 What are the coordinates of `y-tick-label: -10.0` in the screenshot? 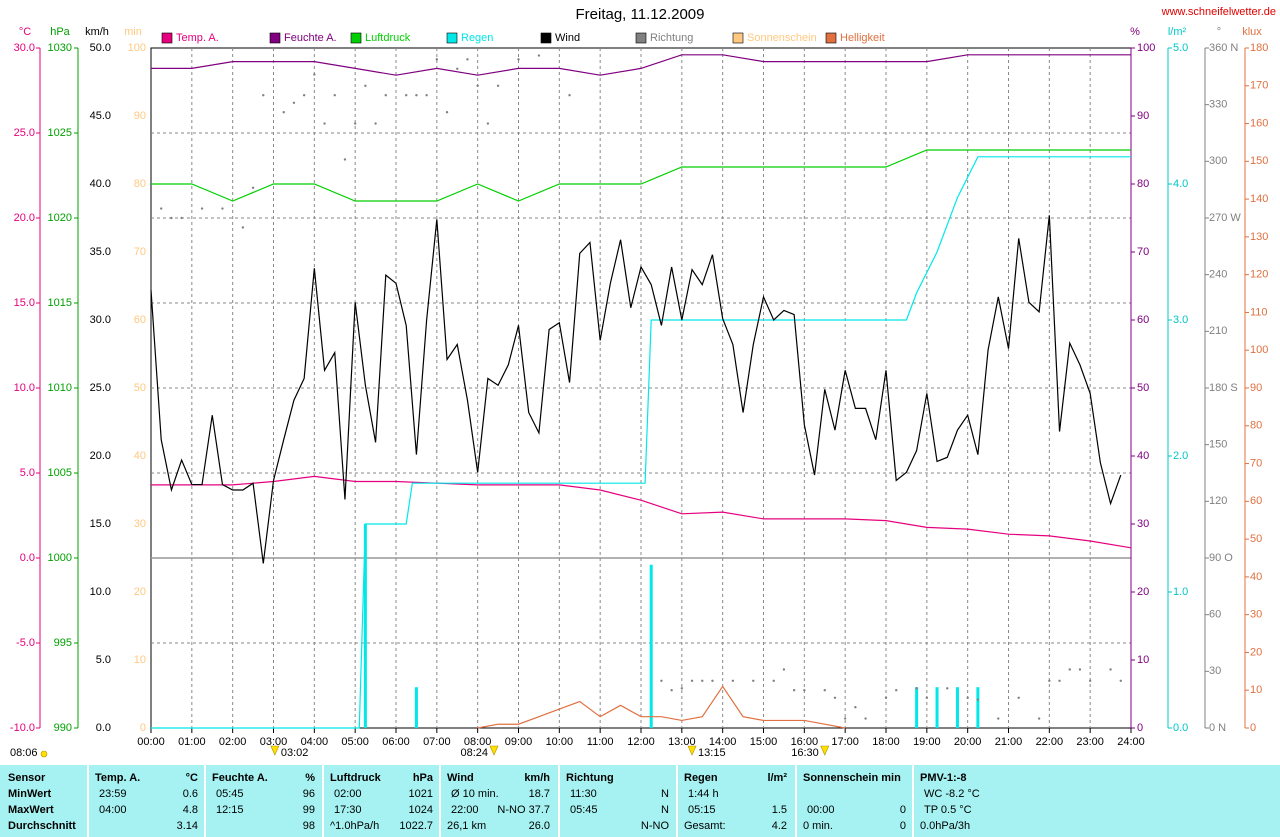 It's located at (22, 728).